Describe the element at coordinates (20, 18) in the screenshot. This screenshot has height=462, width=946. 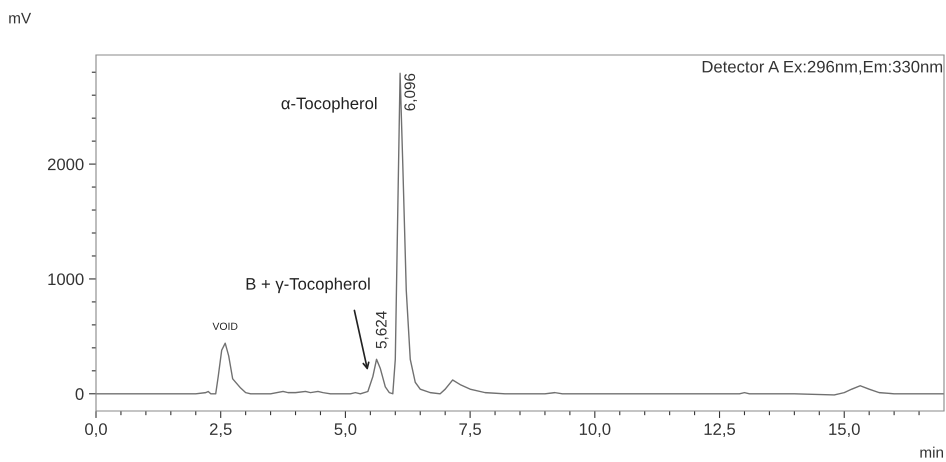
I see `y-axis-title: mV` at that location.